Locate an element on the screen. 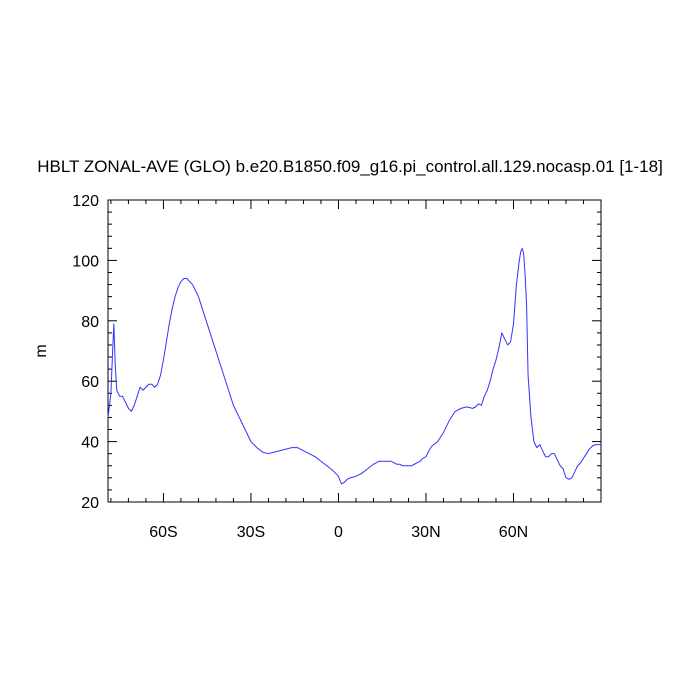 Image resolution: width=700 pixels, height=700 pixels. y-tick-label: 80 is located at coordinates (90, 322).